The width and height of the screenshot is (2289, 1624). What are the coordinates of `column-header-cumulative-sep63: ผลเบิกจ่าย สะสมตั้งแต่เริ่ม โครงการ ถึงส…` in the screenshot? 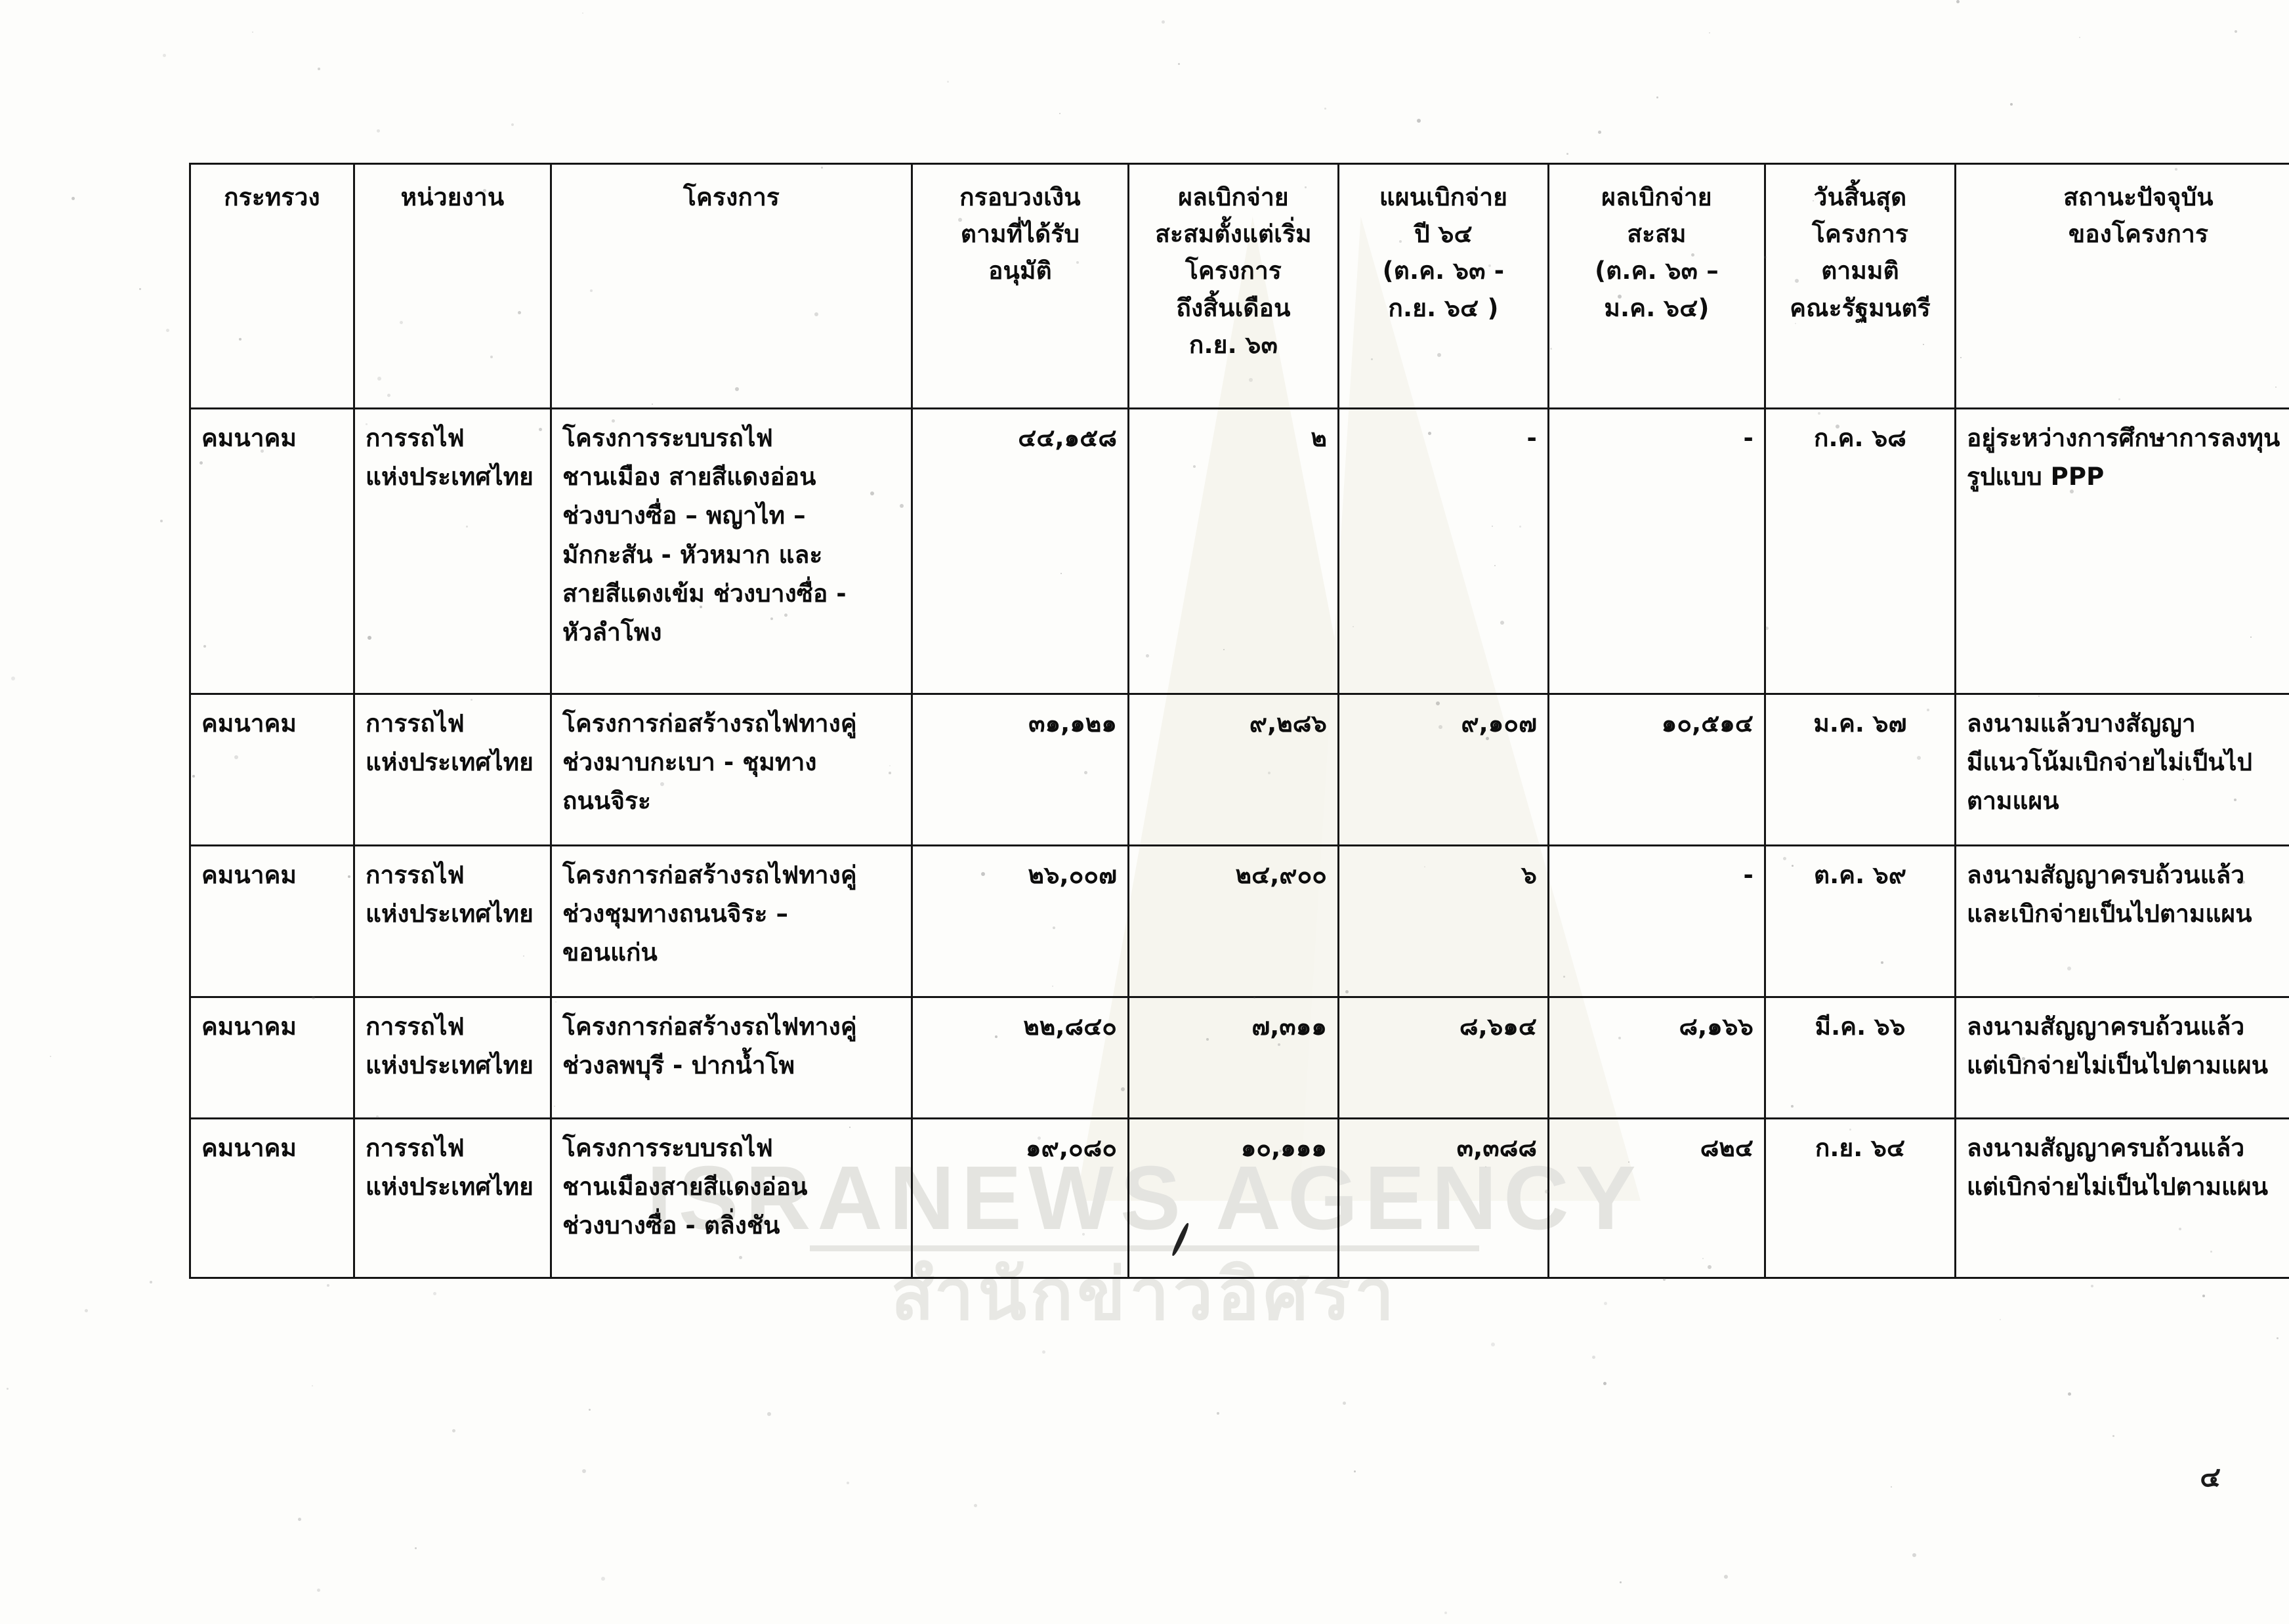 It's located at (1233, 286).